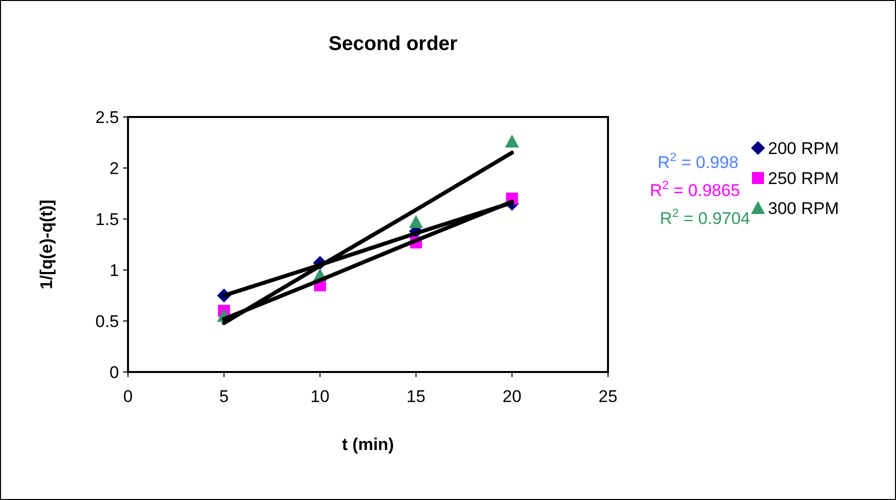 The image size is (896, 500). I want to click on line-series, so click(368, 238).